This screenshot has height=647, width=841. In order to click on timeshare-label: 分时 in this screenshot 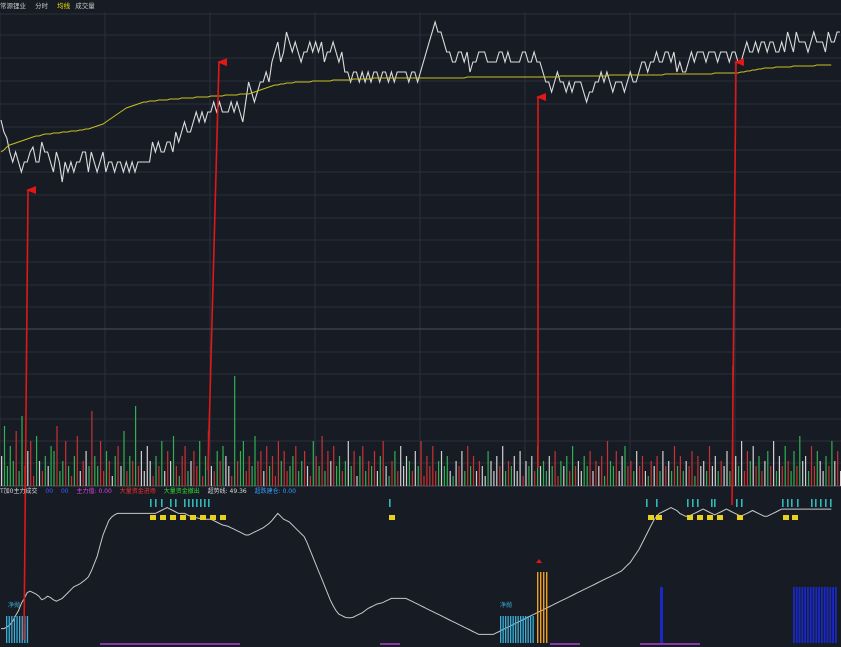, I will do `click(42, 6)`.